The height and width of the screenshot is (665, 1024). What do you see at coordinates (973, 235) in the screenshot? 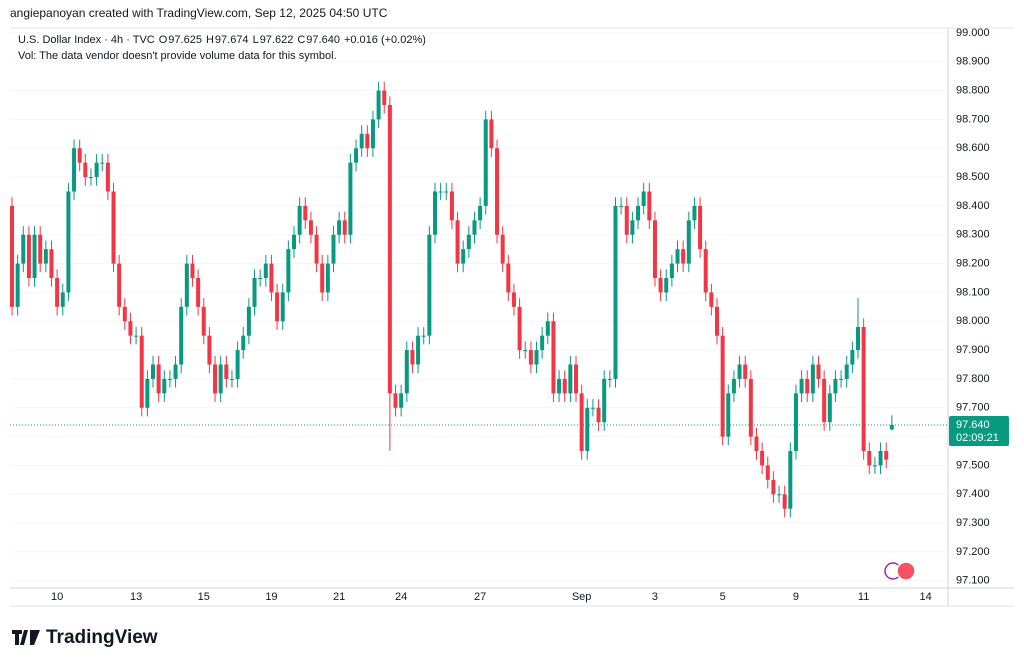
I see `y-tick-label: 98.300` at bounding box center [973, 235].